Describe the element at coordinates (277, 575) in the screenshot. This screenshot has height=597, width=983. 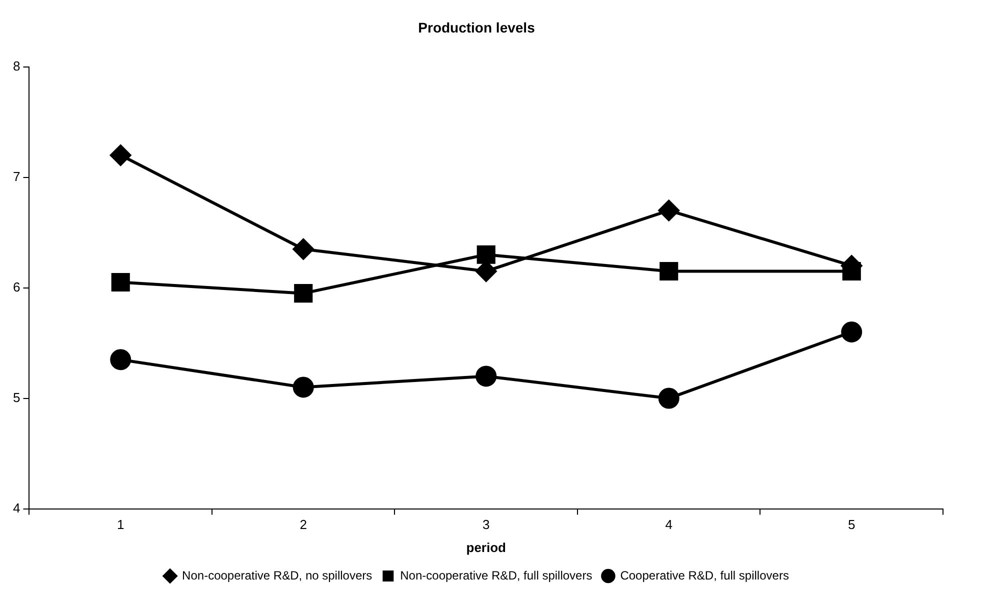
I see `legend-label: Non-cooperative R&D, no spillovers` at that location.